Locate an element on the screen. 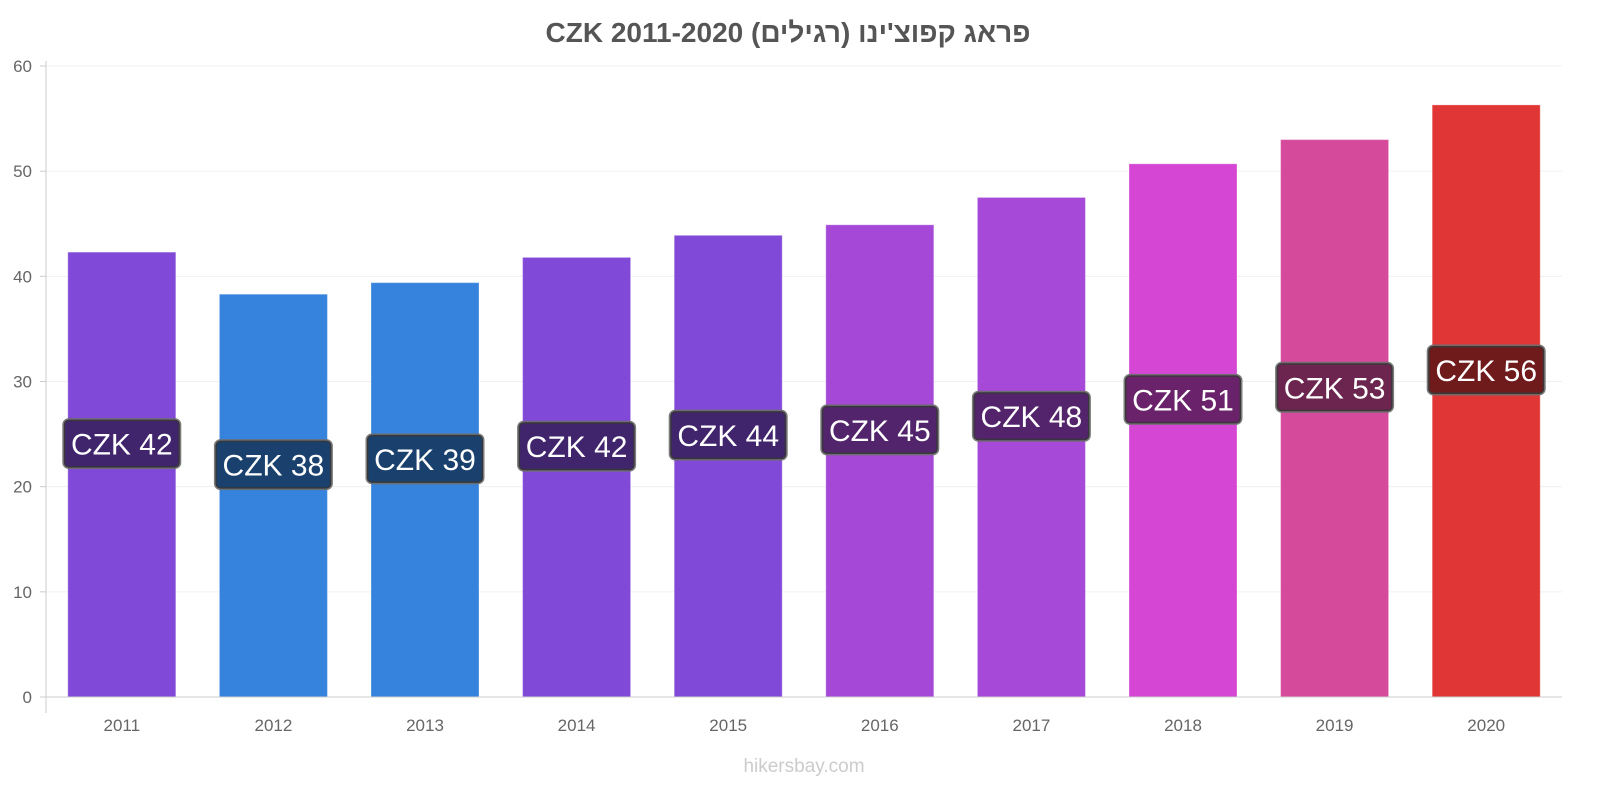  chart-title: פראג קפוצ'ינו (רגילים) CZK 2011-2020 is located at coordinates (788, 32).